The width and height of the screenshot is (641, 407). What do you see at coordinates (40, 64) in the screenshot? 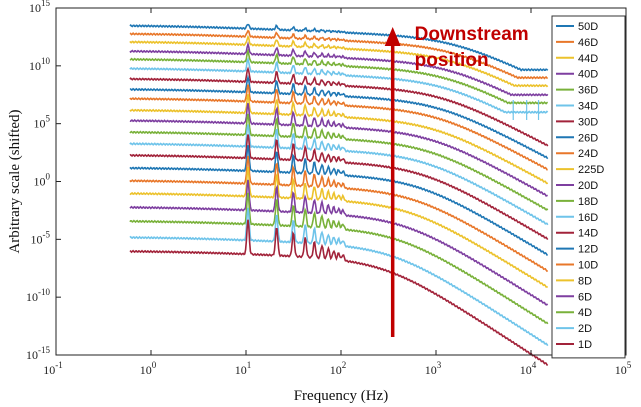
I see `y-tick-label: 10¹⁰` at bounding box center [40, 64].